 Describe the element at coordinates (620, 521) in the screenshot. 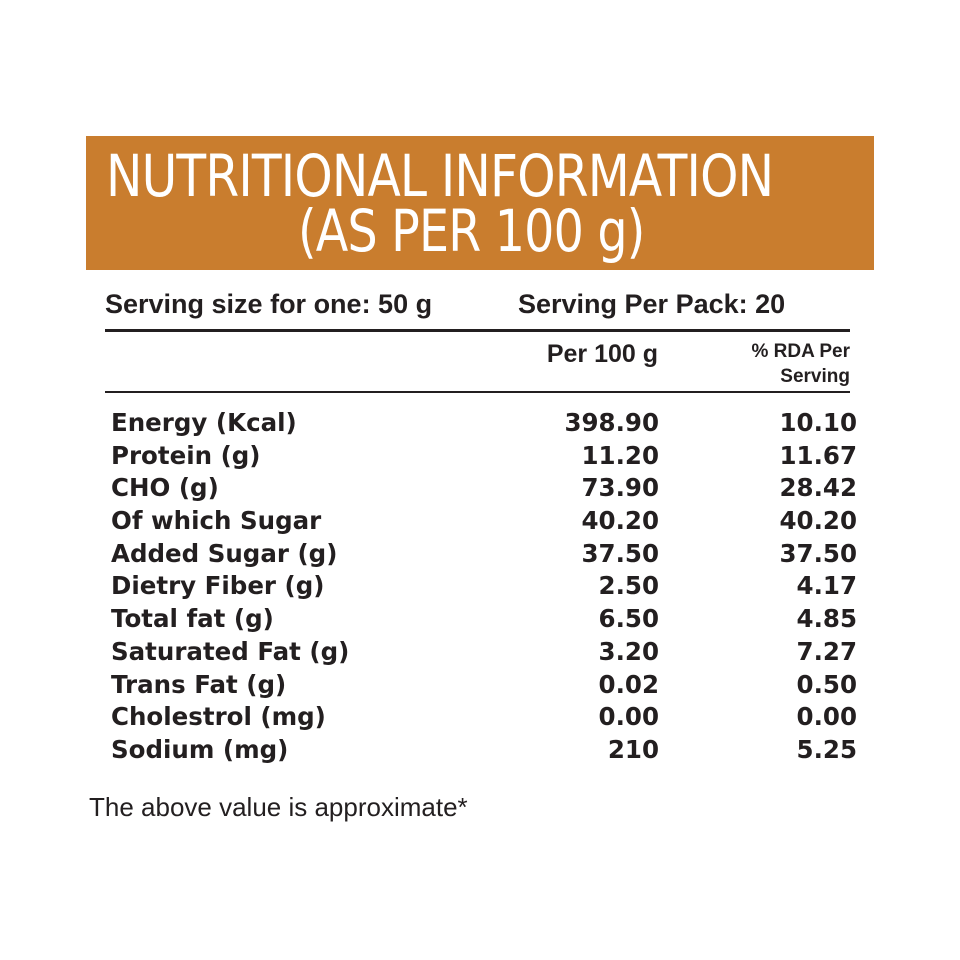

I see `per-100g-value: 40.20` at that location.